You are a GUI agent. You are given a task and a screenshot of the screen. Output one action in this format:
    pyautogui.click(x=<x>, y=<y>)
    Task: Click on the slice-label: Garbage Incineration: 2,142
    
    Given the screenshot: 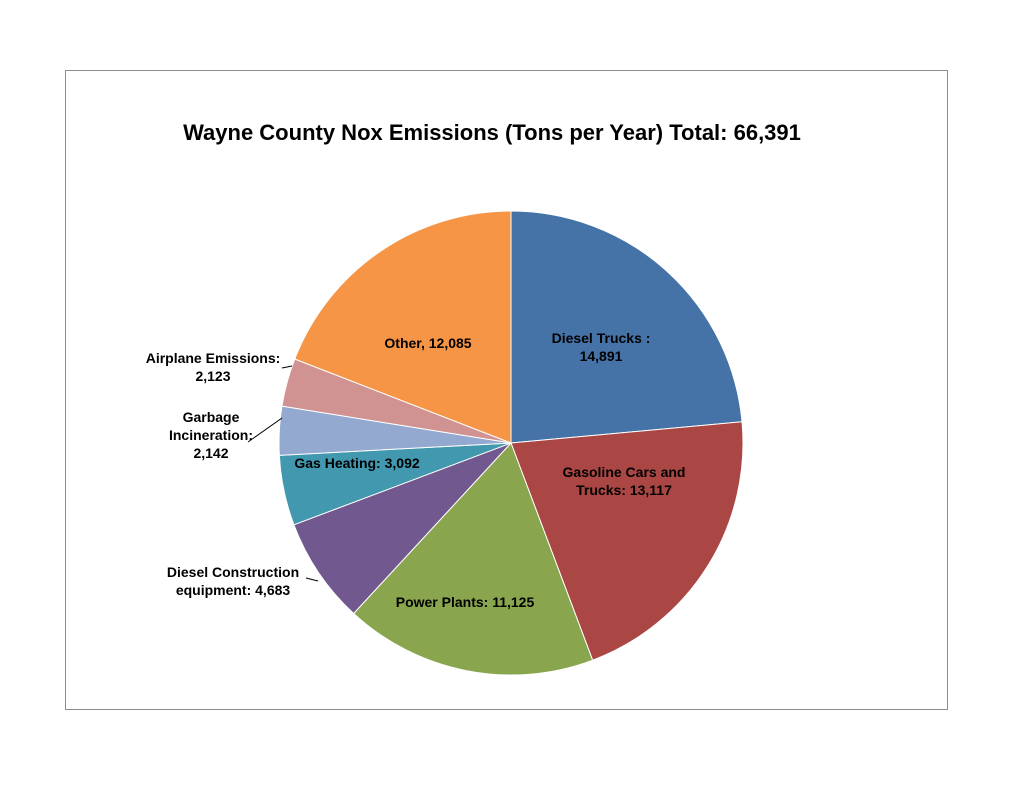 What is the action you would take?
    pyautogui.click(x=211, y=435)
    